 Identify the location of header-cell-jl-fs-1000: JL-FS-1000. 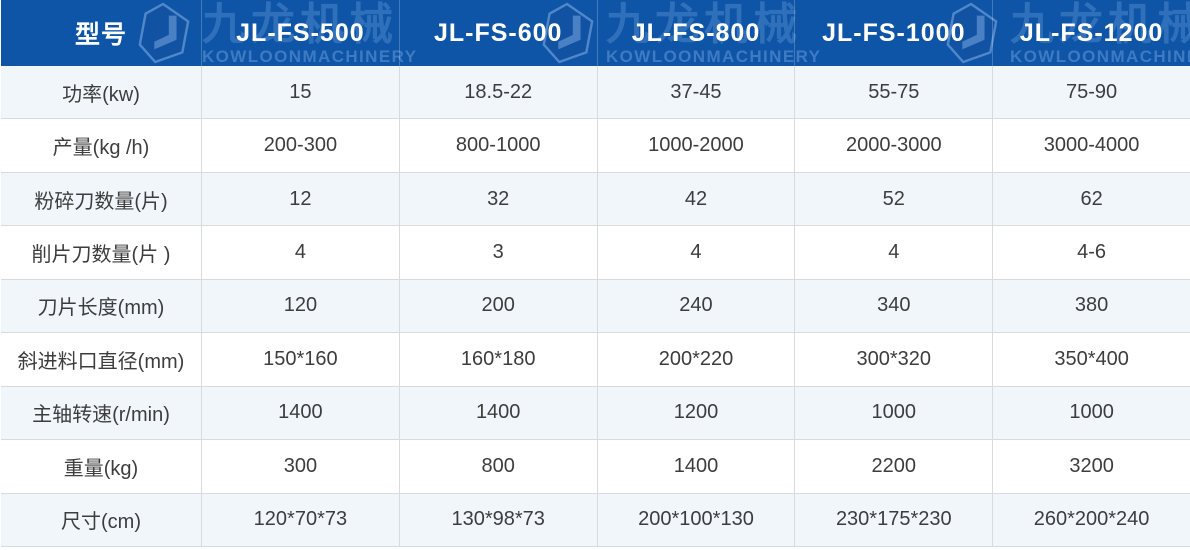
(893, 33).